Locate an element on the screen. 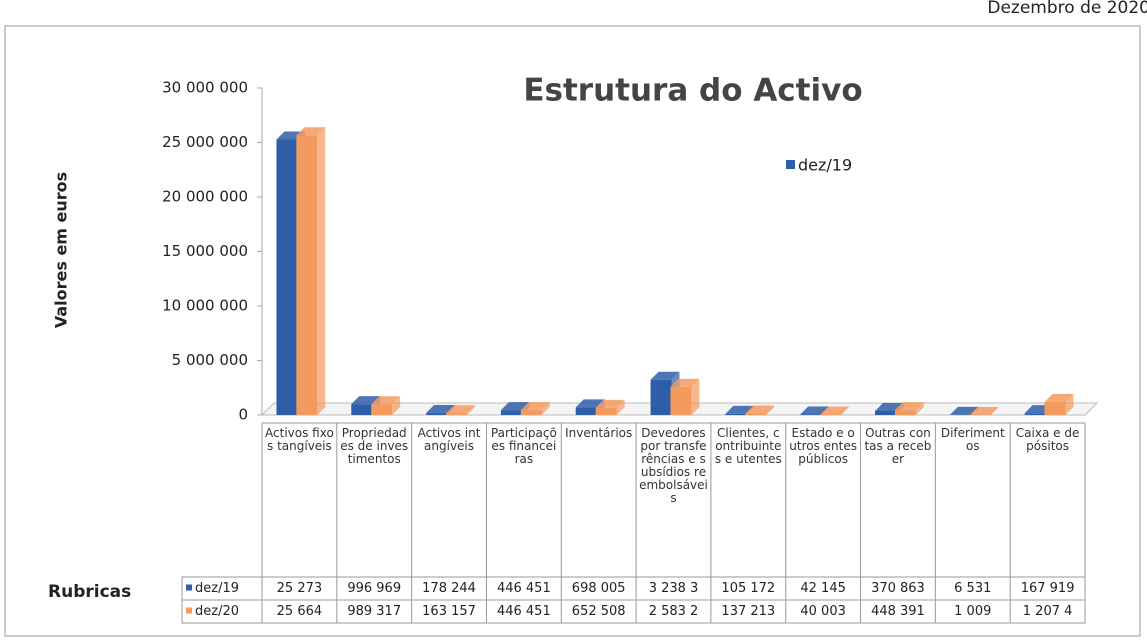 This screenshot has width=1147, height=643. category-cell: Outras contas a receber is located at coordinates (898, 446).